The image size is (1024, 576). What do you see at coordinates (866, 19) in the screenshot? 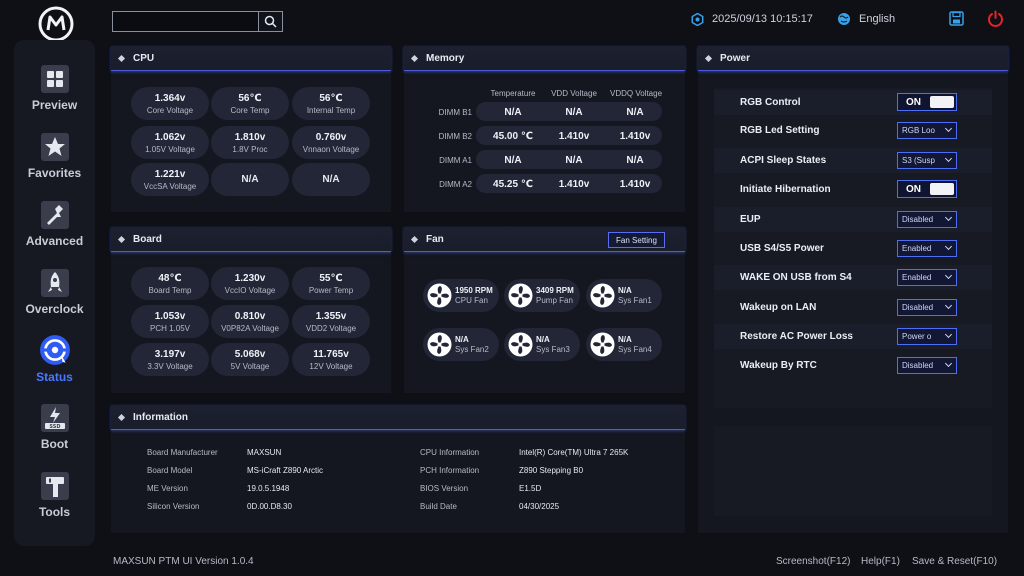
I see `language-selector: English` at bounding box center [866, 19].